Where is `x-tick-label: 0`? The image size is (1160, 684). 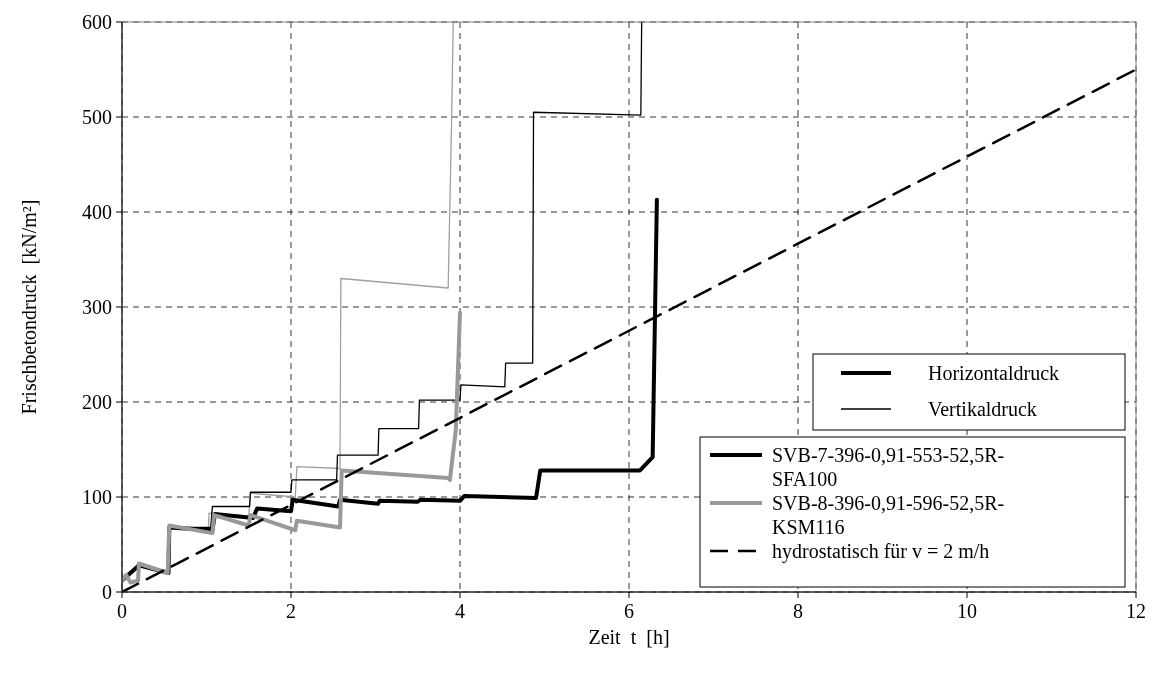 x-tick-label: 0 is located at coordinates (122, 611).